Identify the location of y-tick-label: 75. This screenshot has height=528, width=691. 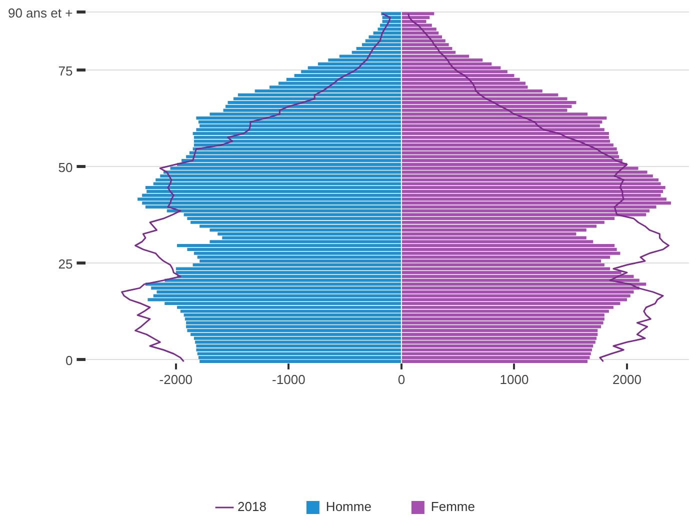
(65, 70).